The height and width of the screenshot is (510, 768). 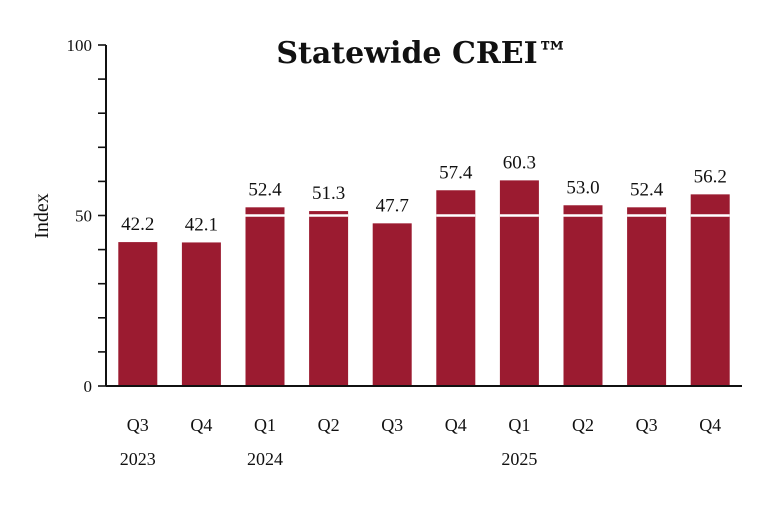 What do you see at coordinates (80, 45) in the screenshot?
I see `y-tick-label: 100` at bounding box center [80, 45].